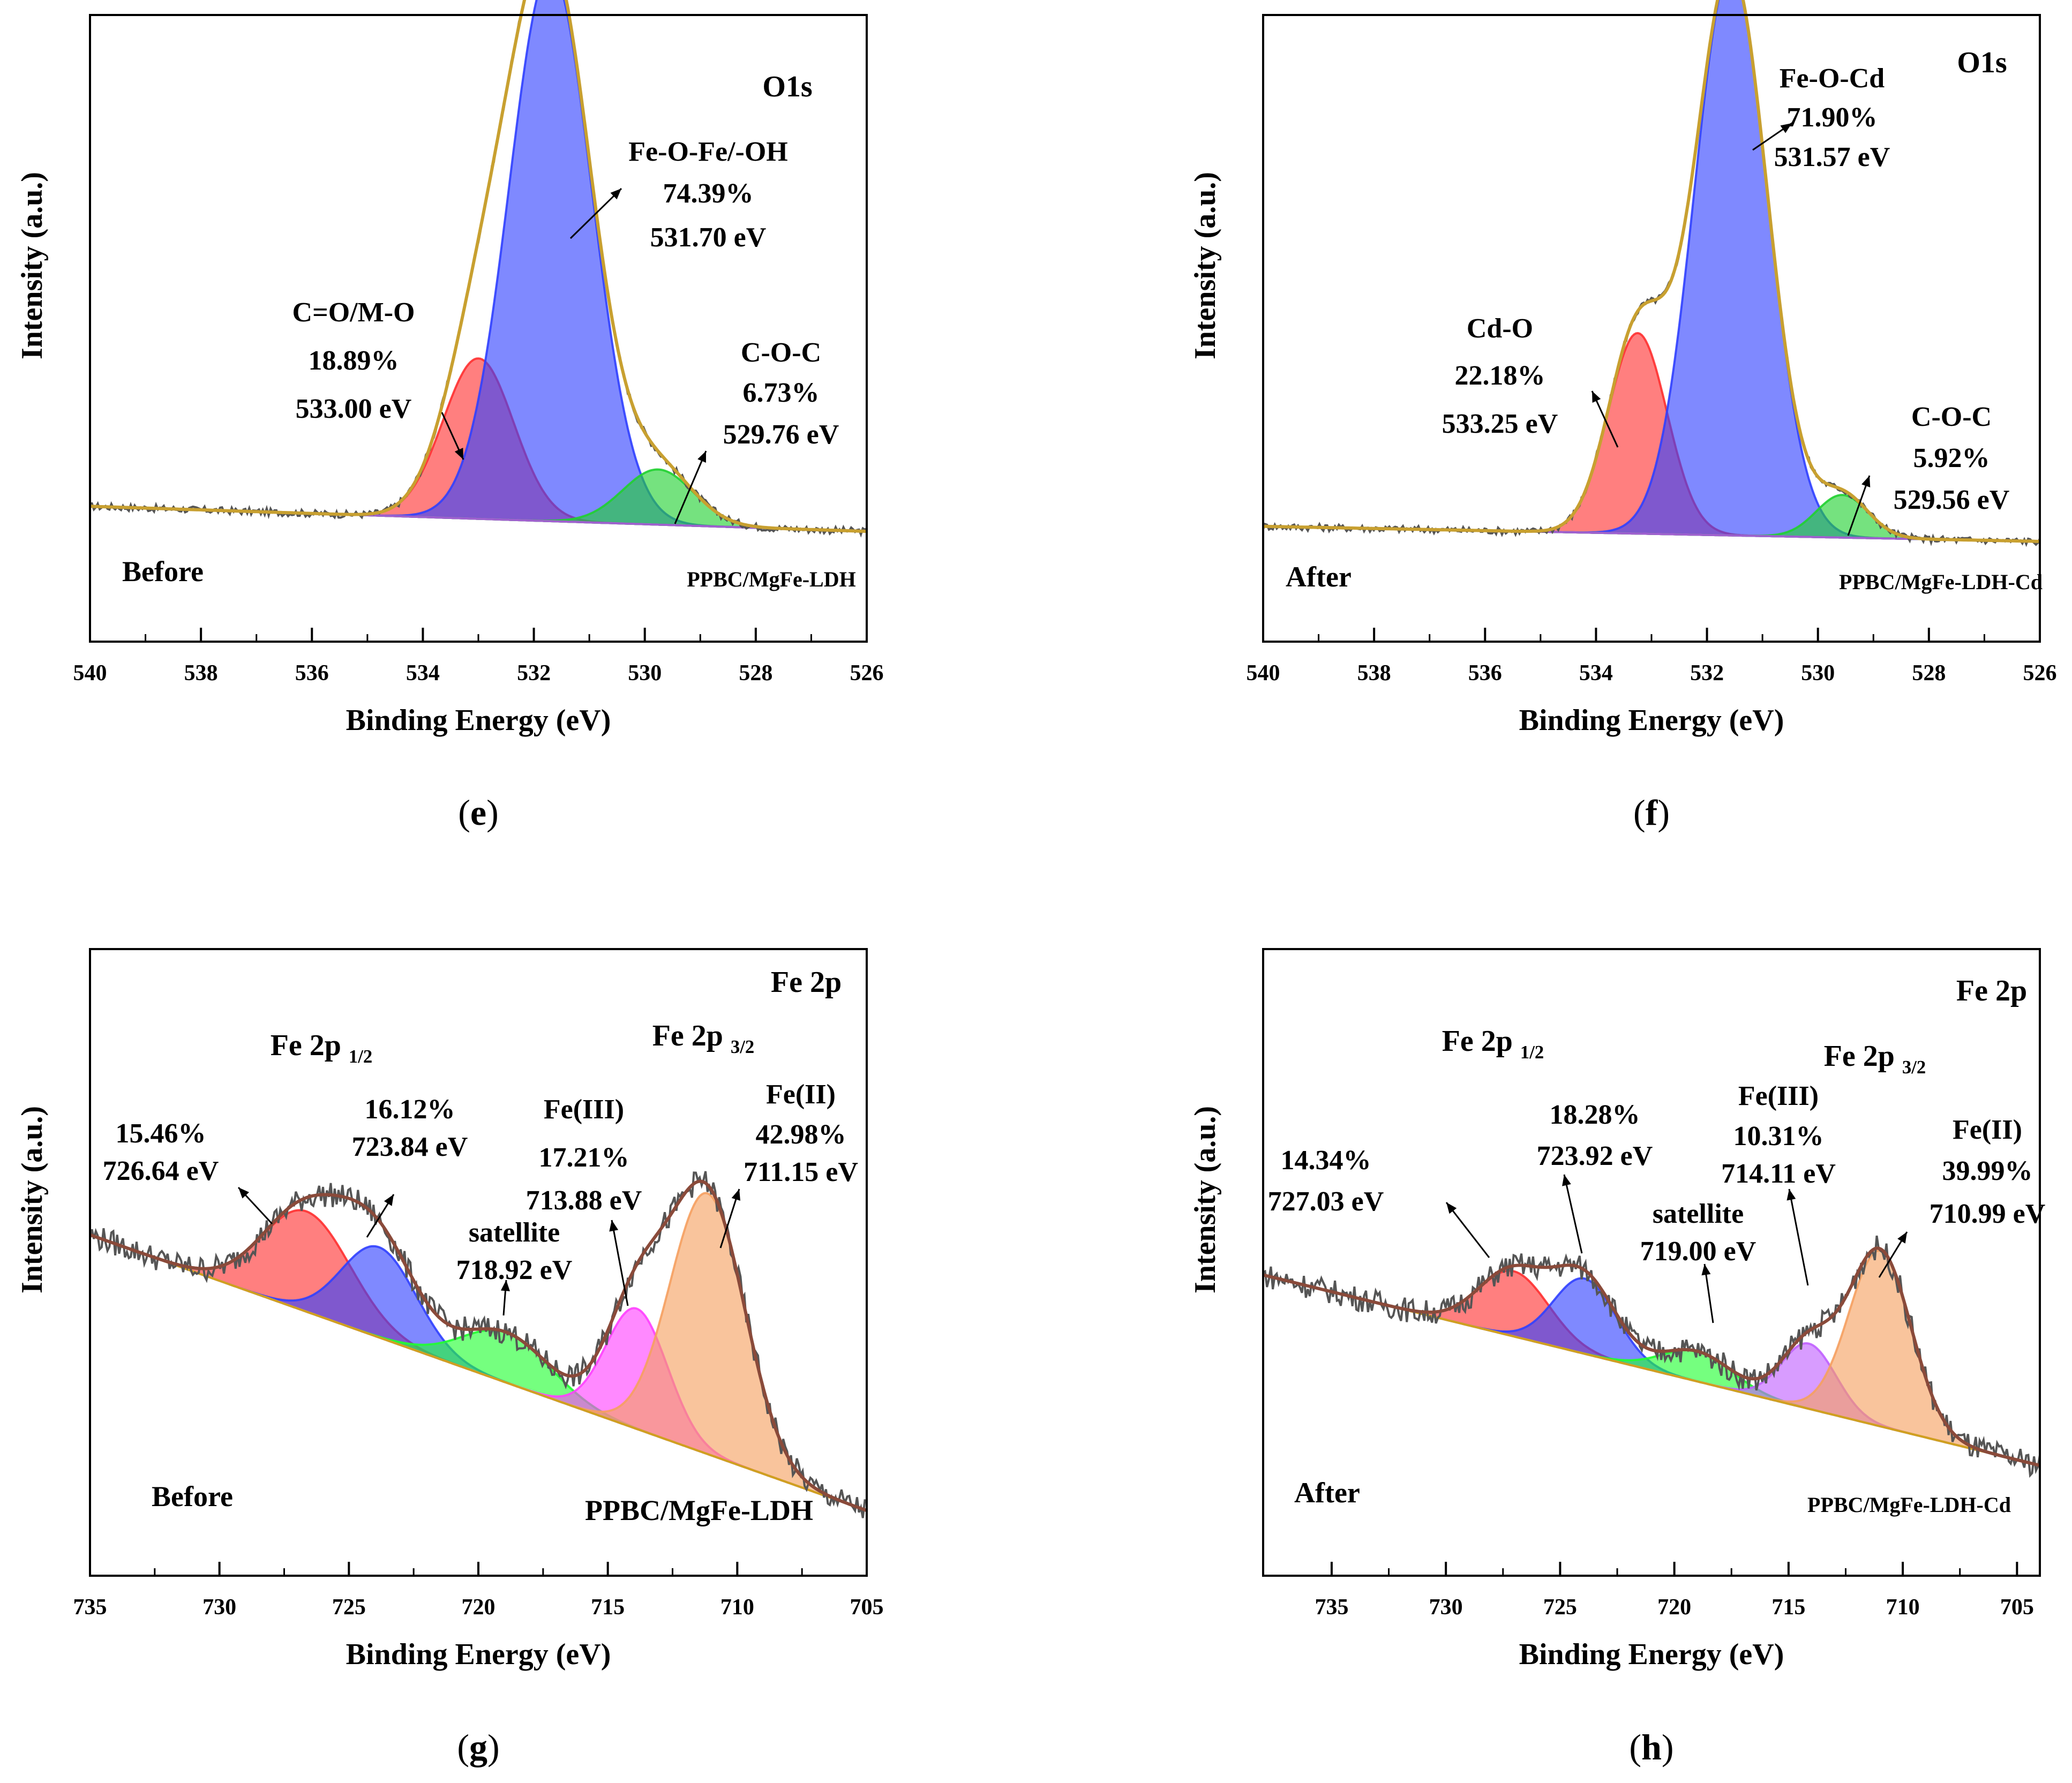  I want to click on annotation-h-0: Fe 2p 1/2, so click(1493, 1044).